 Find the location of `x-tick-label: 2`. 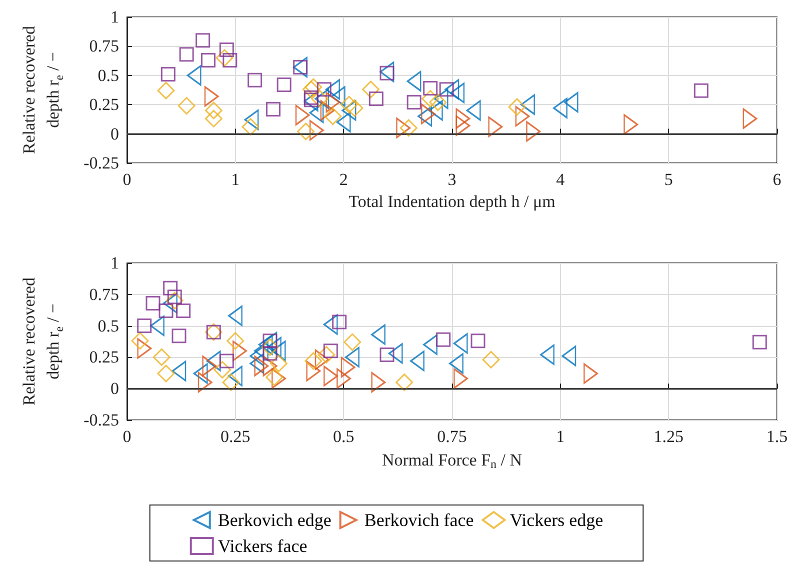

x-tick-label: 2 is located at coordinates (343, 179).